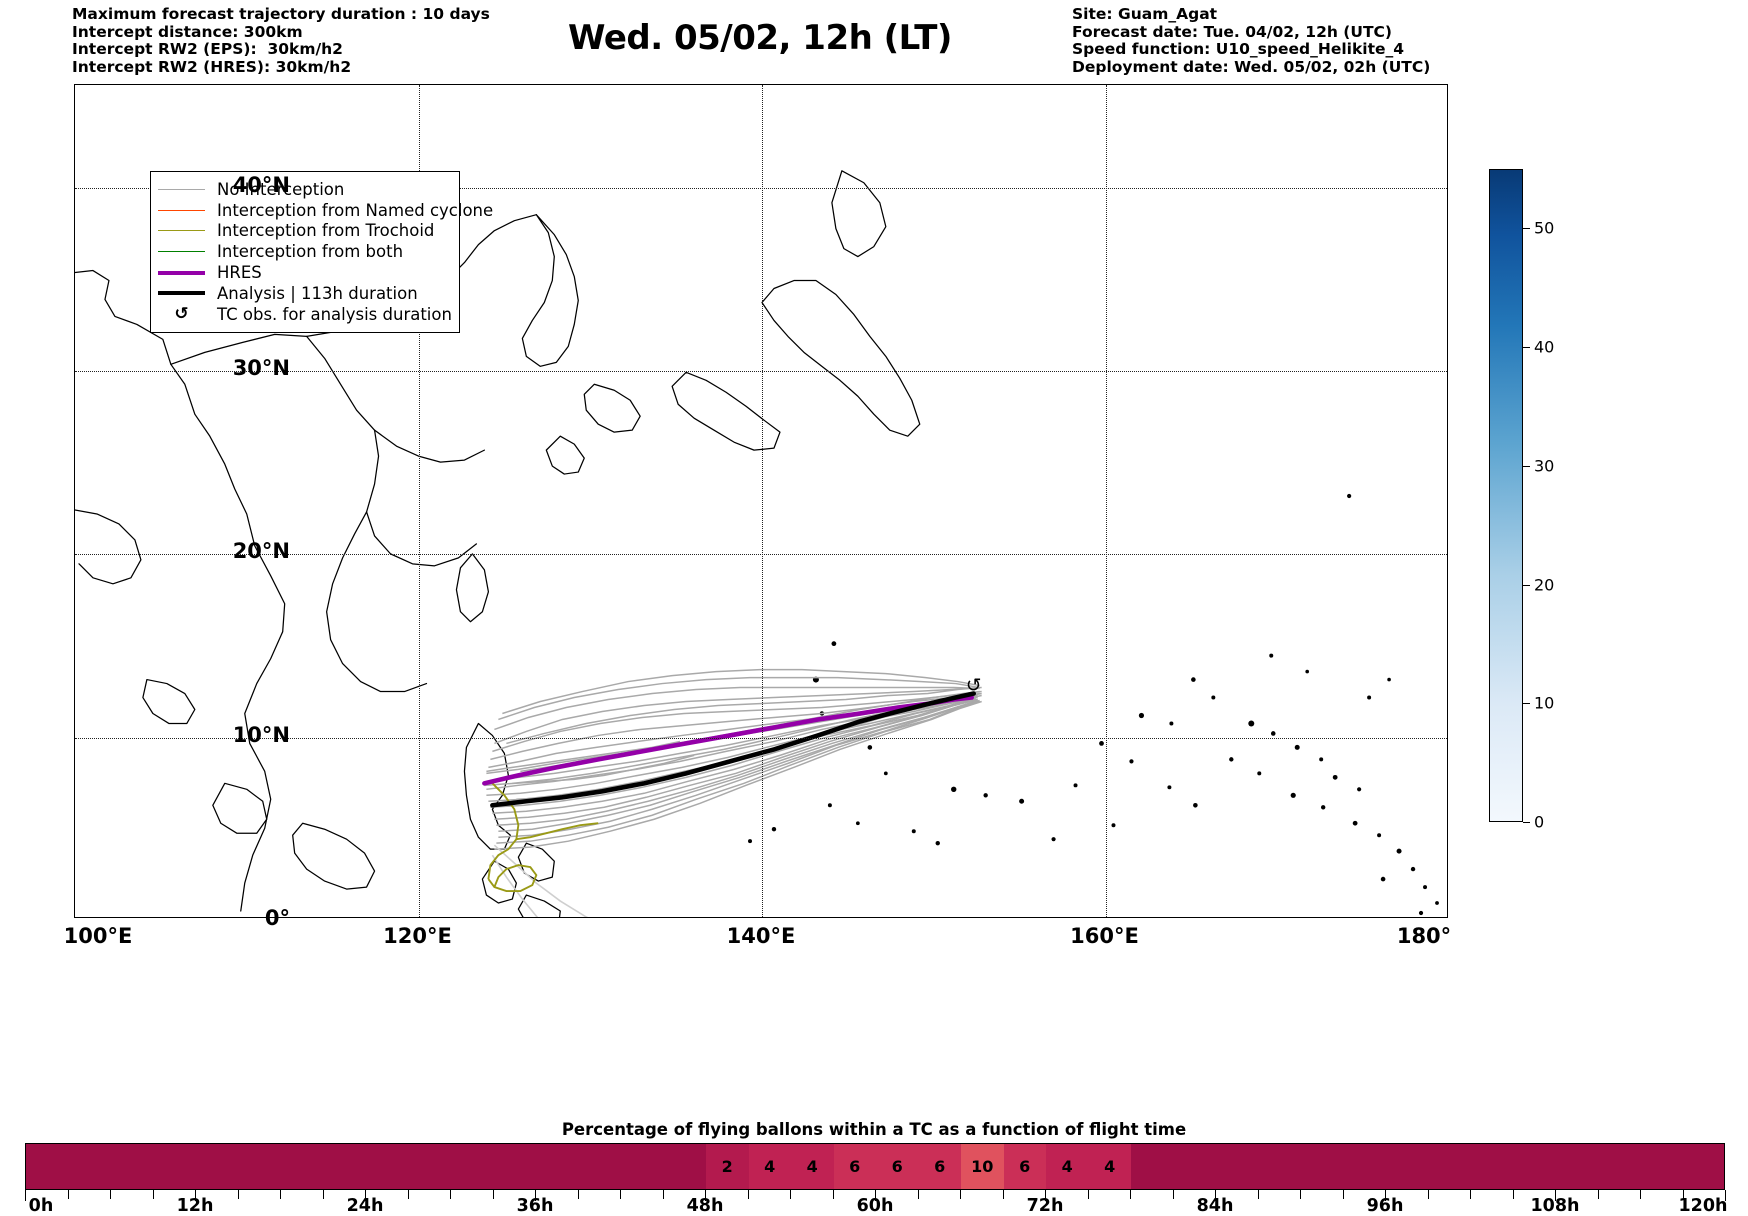 Image resolution: width=1748 pixels, height=1216 pixels. I want to click on longitude-tick-label: 140°E, so click(761, 936).